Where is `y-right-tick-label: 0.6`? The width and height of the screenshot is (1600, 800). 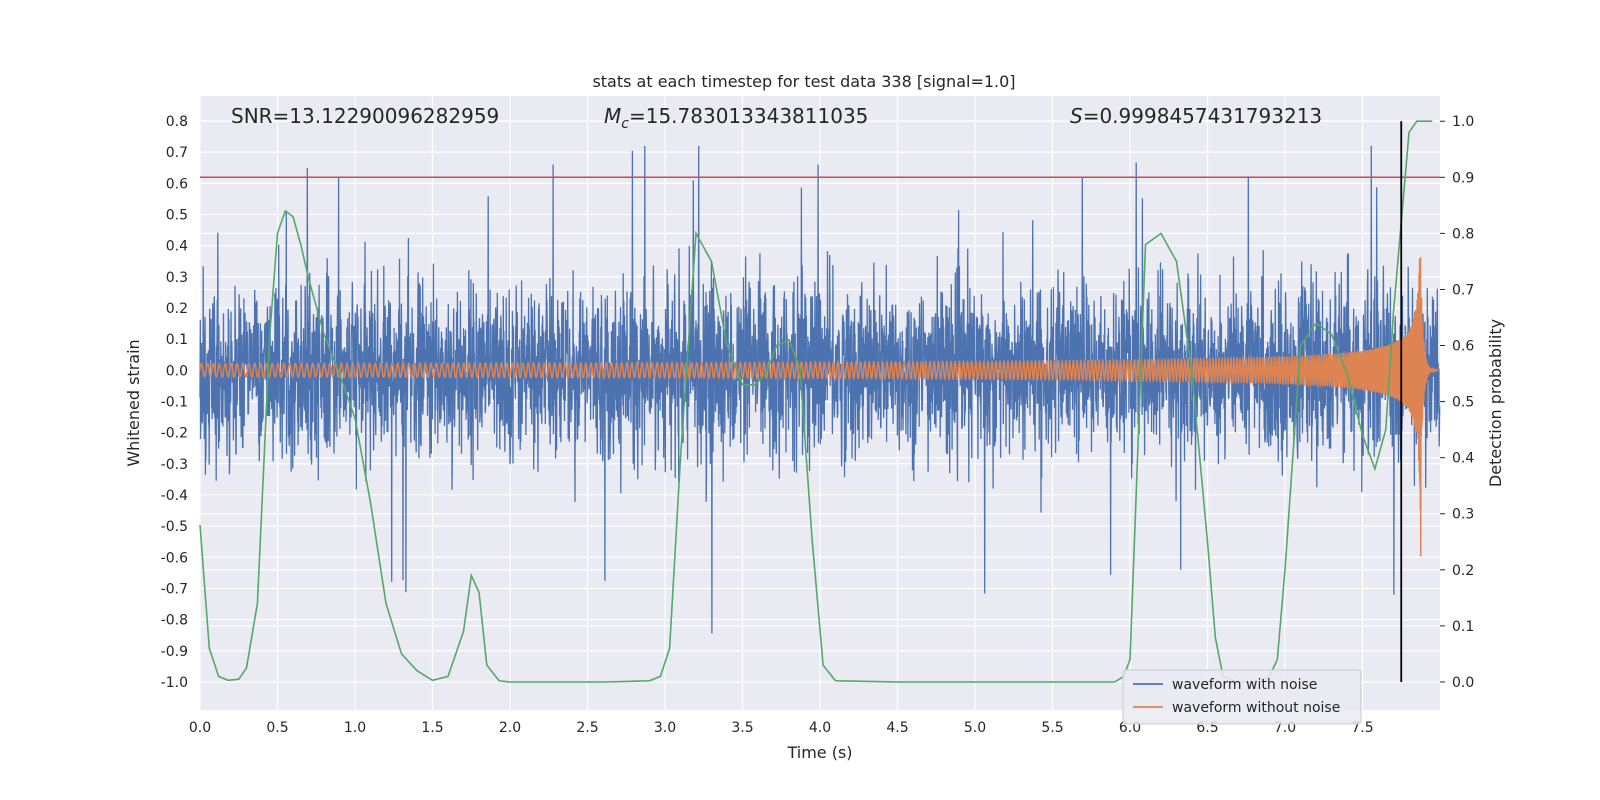 y-right-tick-label: 0.6 is located at coordinates (1463, 347).